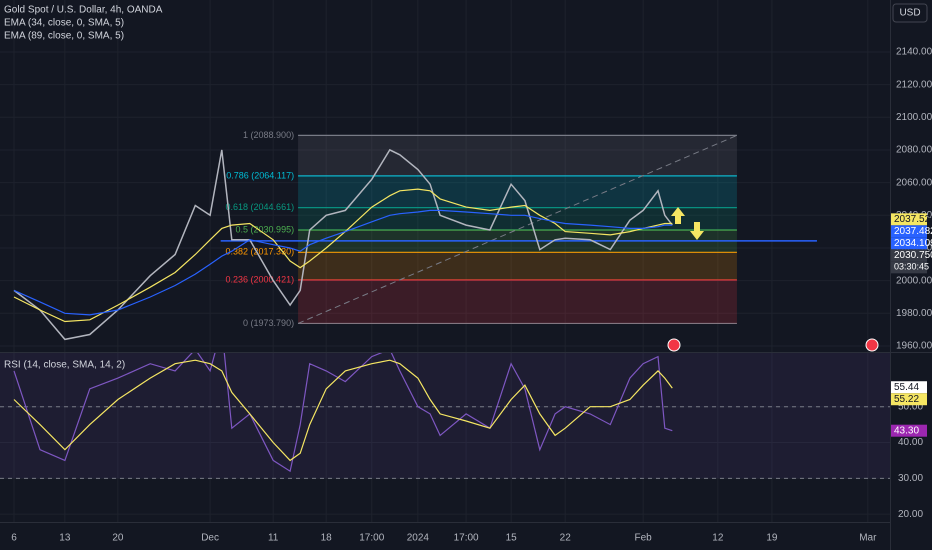  Describe the element at coordinates (260, 252) in the screenshot. I see `fib-label: 0.382 (2017.330)` at that location.